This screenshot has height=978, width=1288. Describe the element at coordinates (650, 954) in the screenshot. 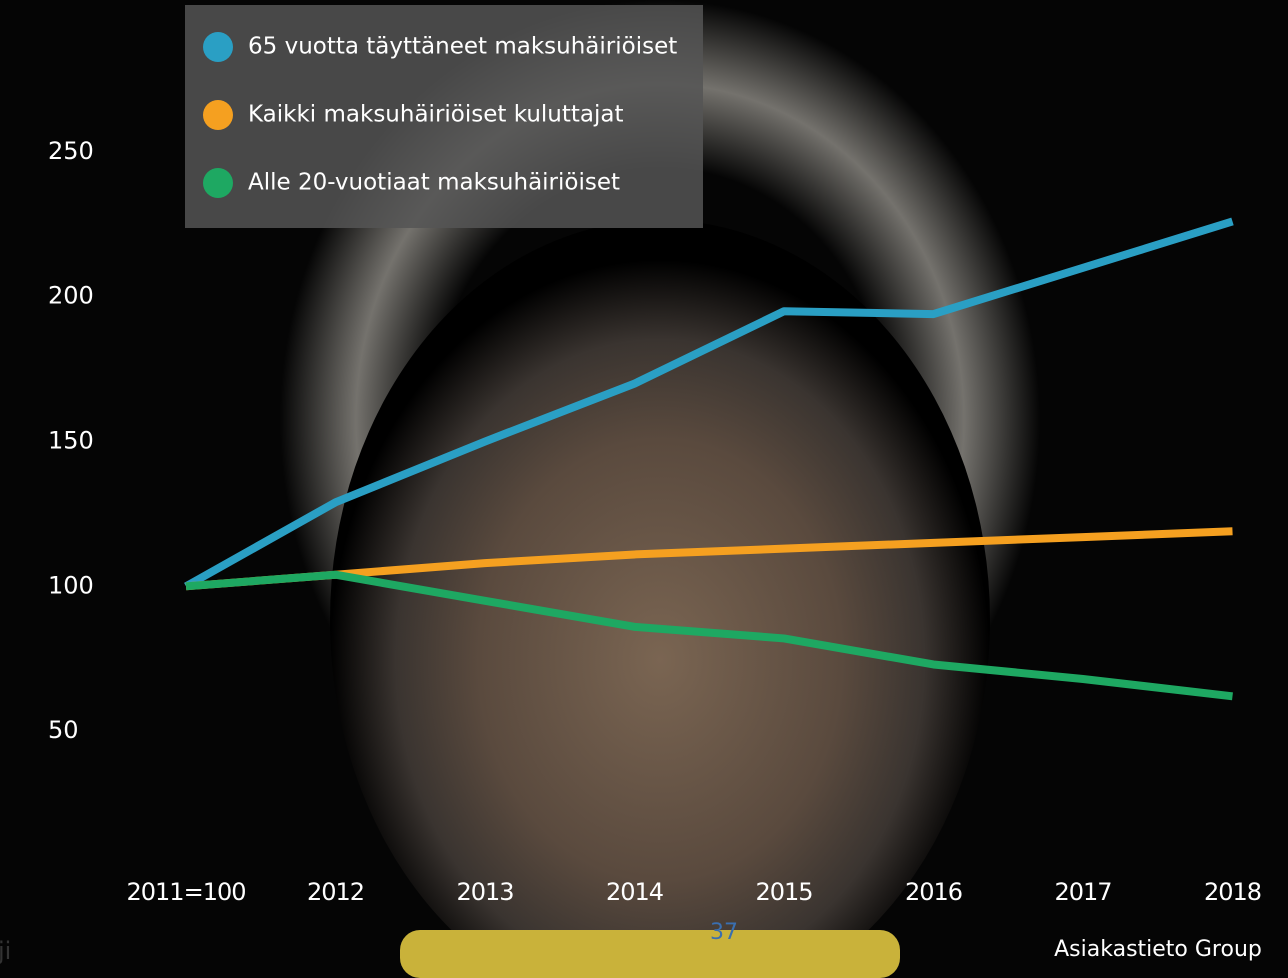

I see `photo-sweater` at that location.